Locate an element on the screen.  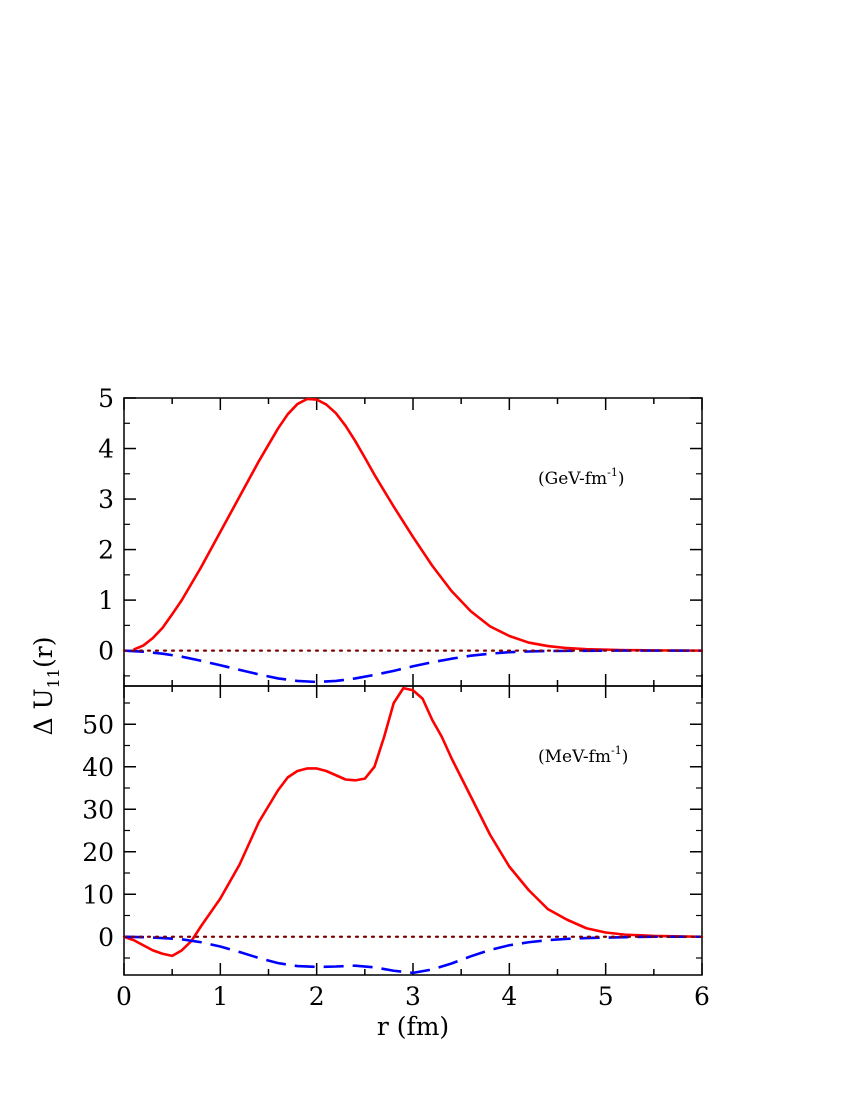
y-tick-label: 1 is located at coordinates (106, 600).